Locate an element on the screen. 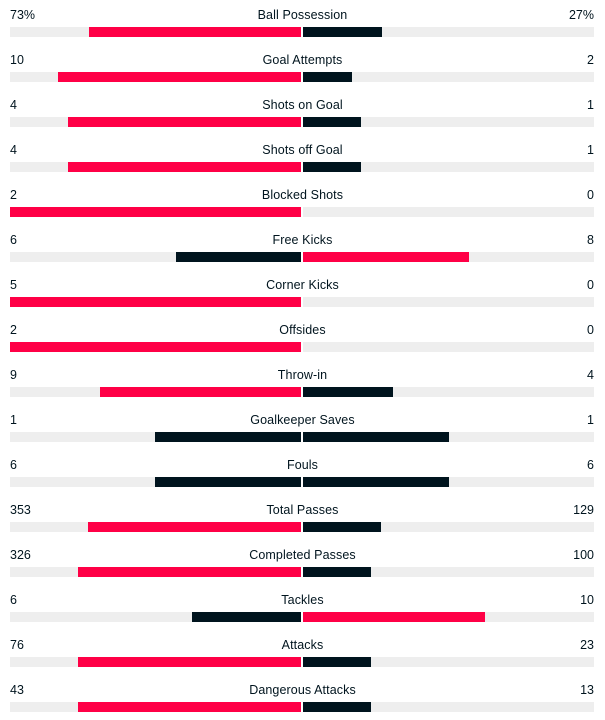 This screenshot has width=605, height=720. stat-row-shots-on-goal: 4 Shots on Goal 1 is located at coordinates (302, 112).